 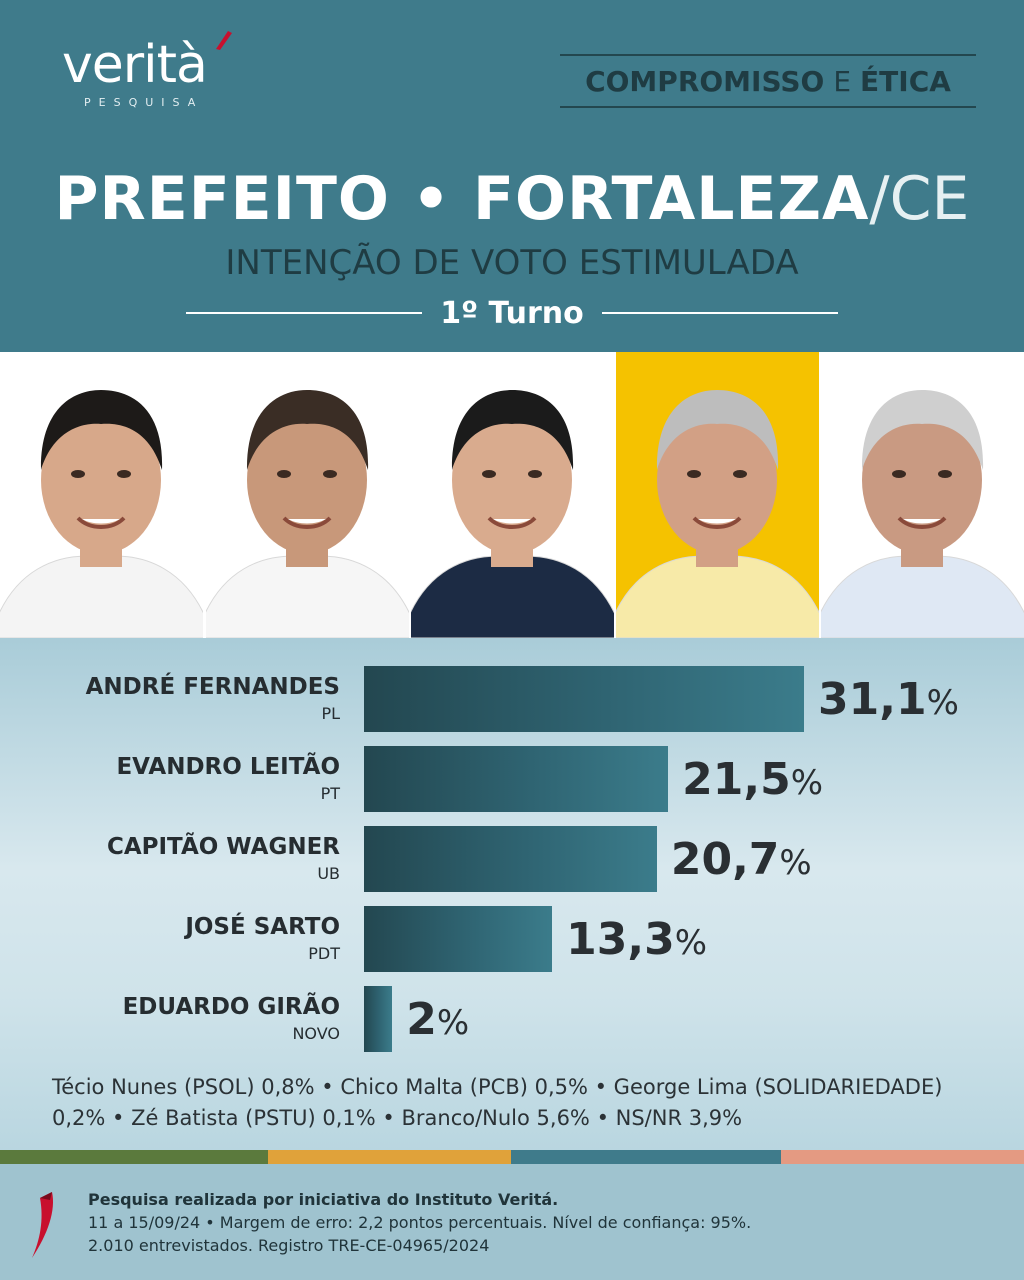 I want to click on data-label: 31,1%, so click(x=888, y=704).